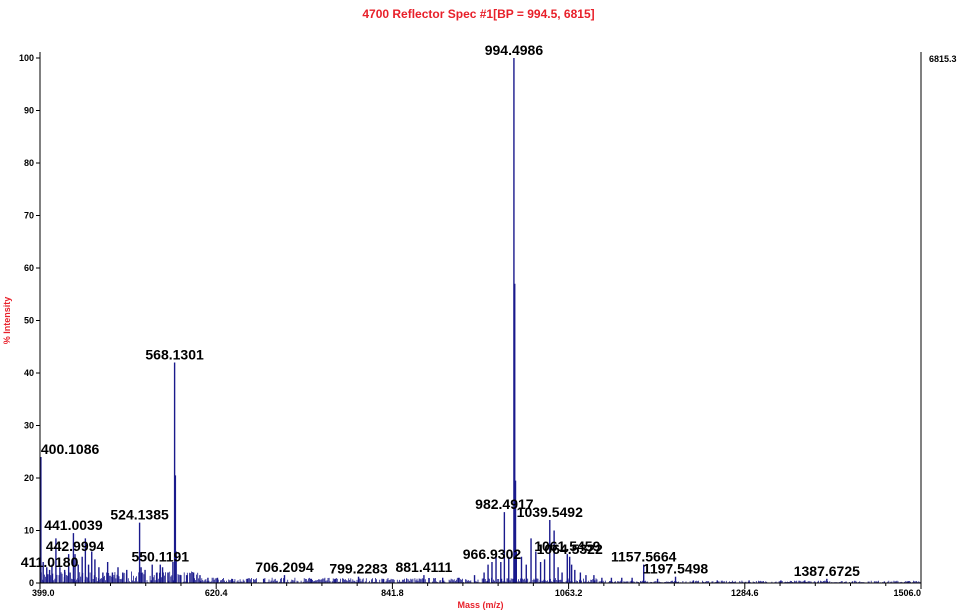  What do you see at coordinates (567, 546) in the screenshot?
I see `peak-label: 1061.5459` at bounding box center [567, 546].